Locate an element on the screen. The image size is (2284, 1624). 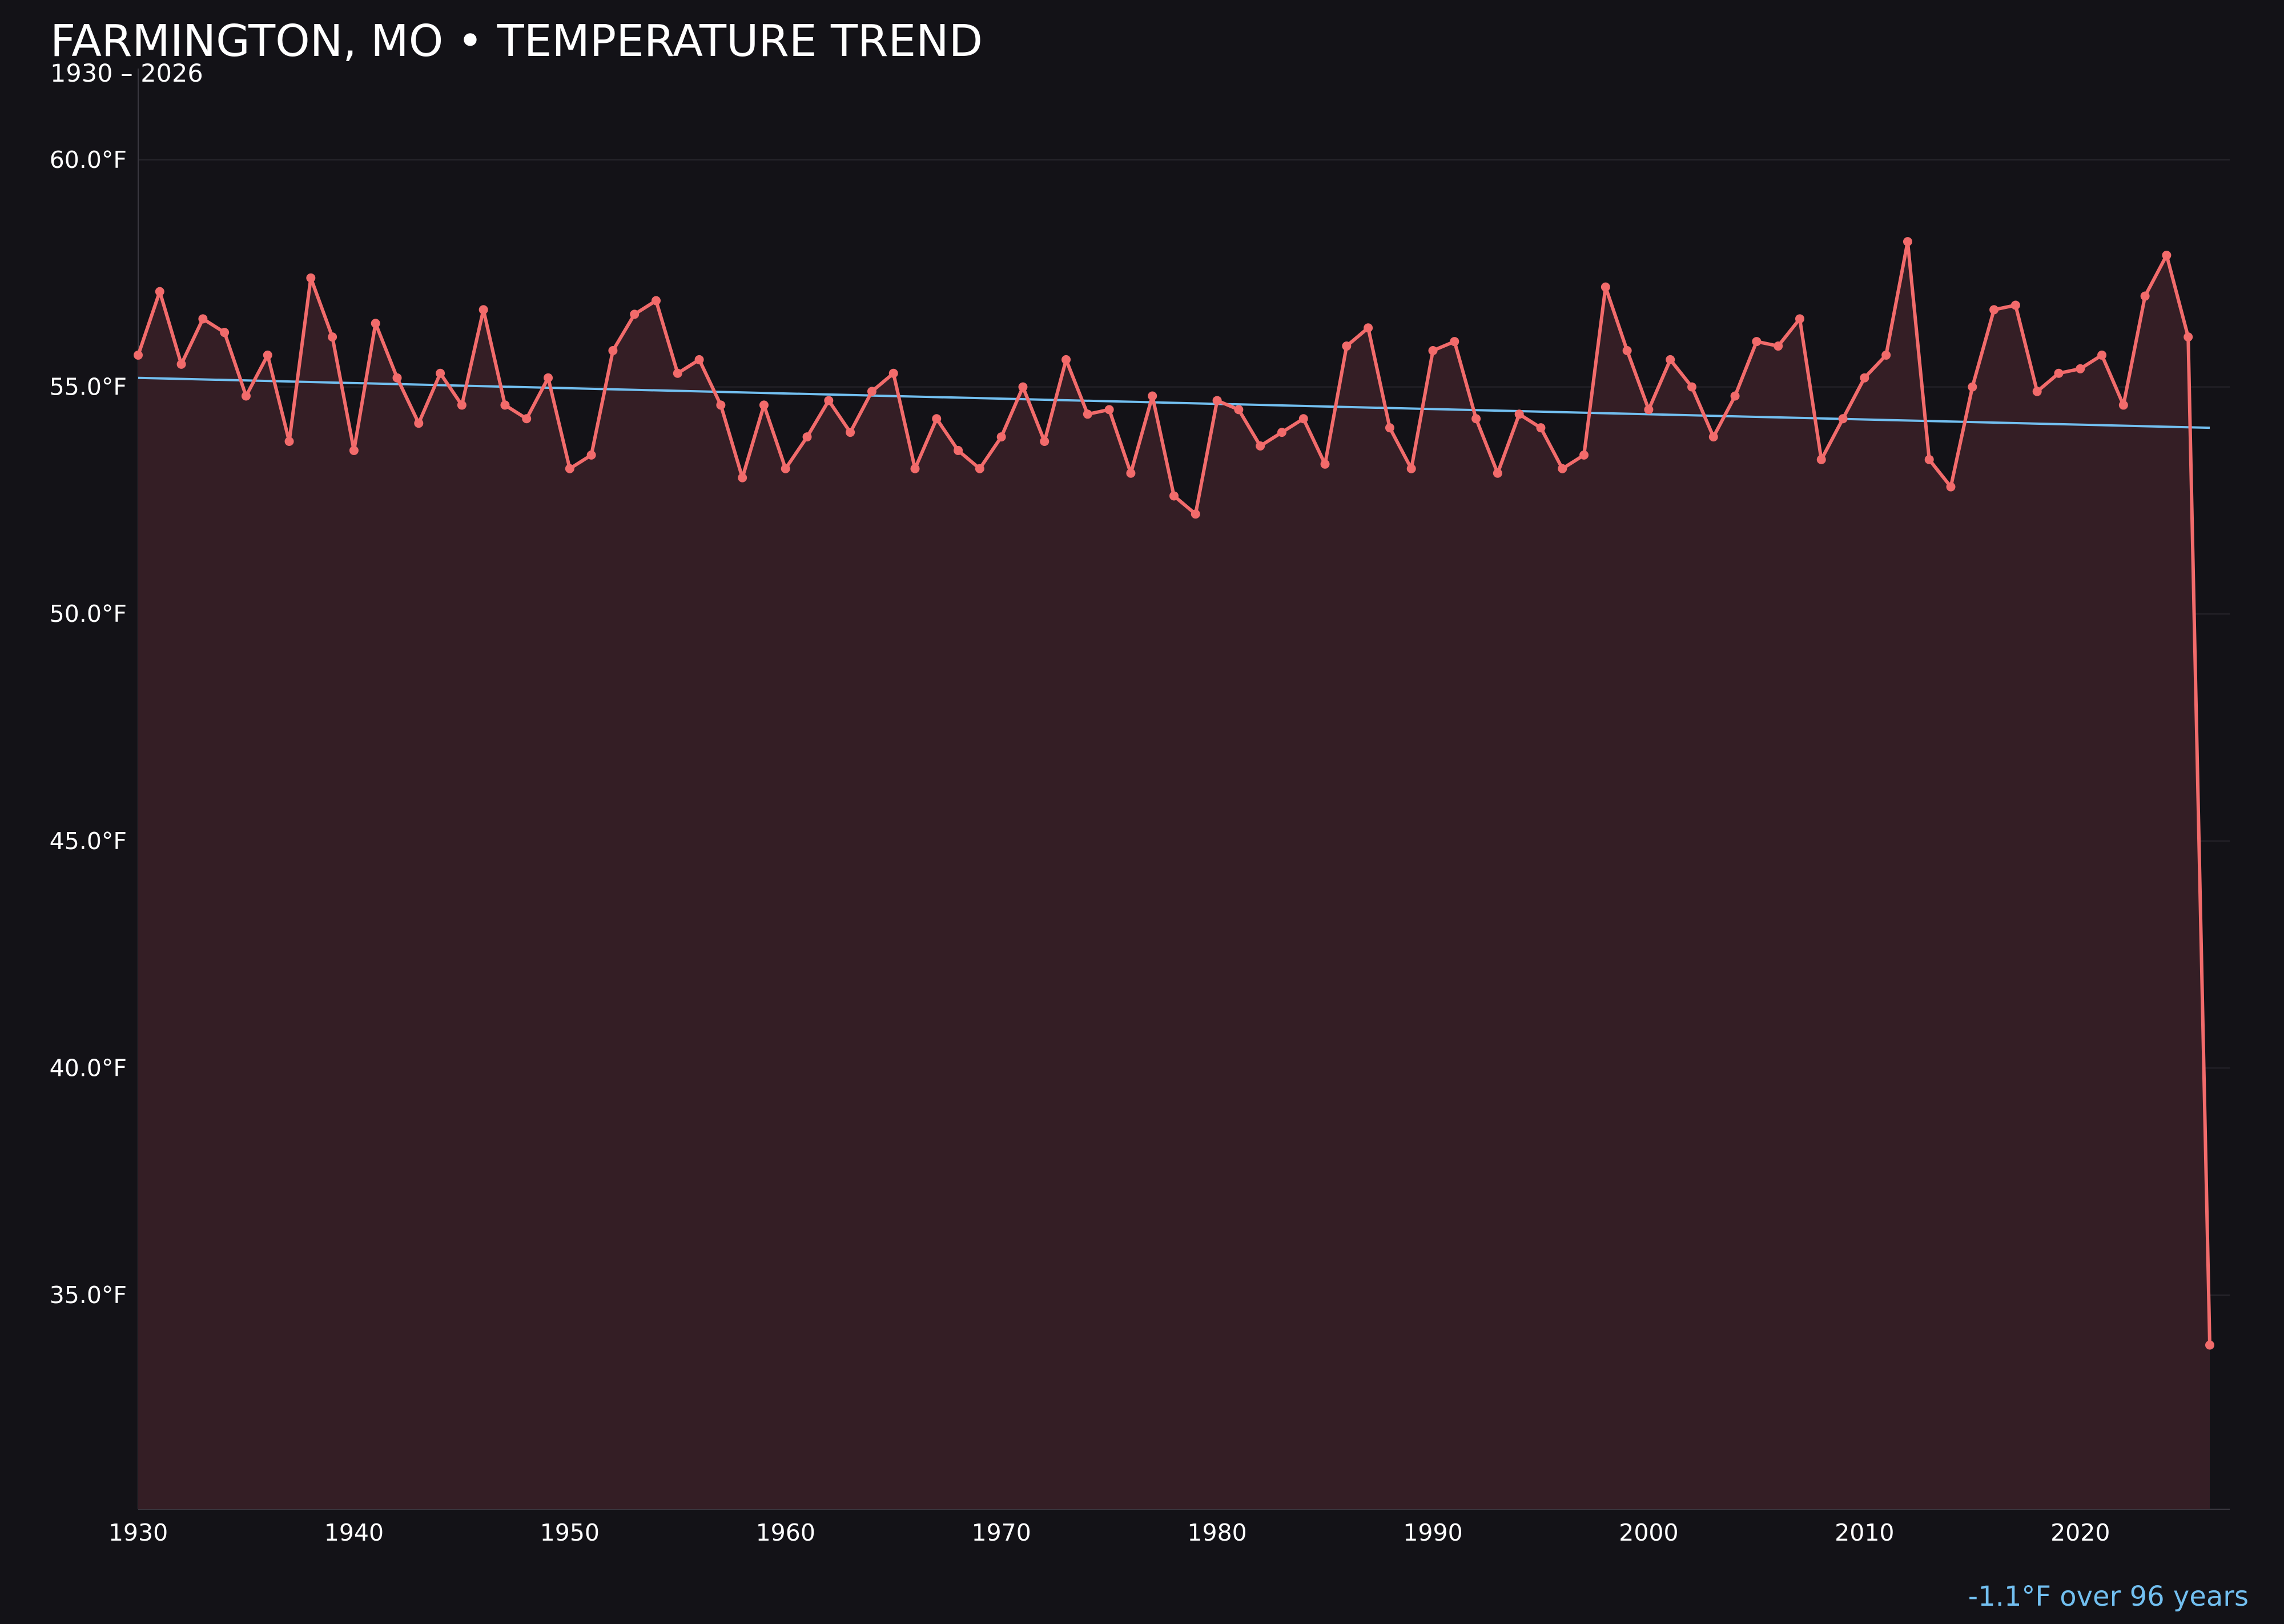
x-tick-label: 1950 is located at coordinates (570, 1532).